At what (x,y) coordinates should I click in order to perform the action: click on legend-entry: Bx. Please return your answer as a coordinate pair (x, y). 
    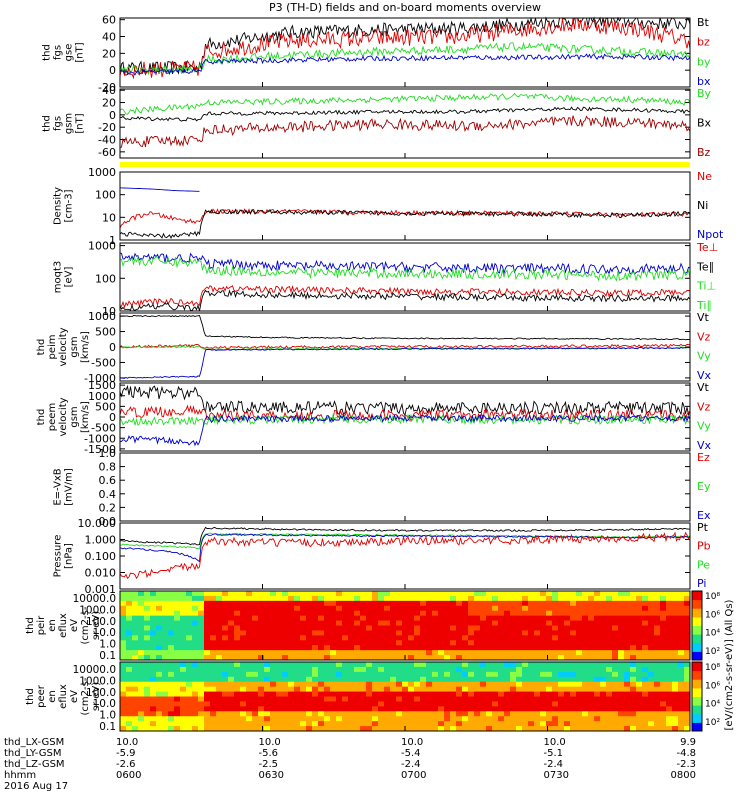
    Looking at the image, I should click on (704, 123).